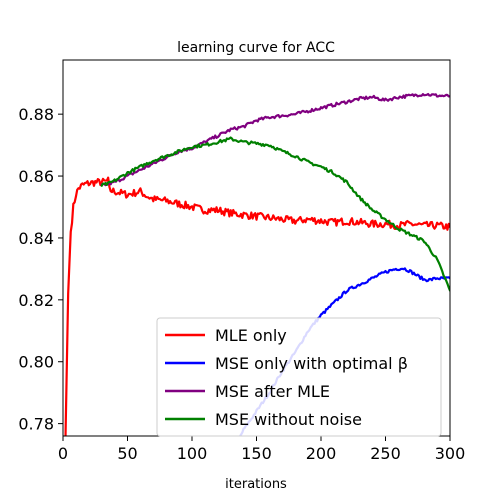 This screenshot has height=504, width=500. Describe the element at coordinates (36, 300) in the screenshot. I see `y-tick-label: 0.82` at that location.